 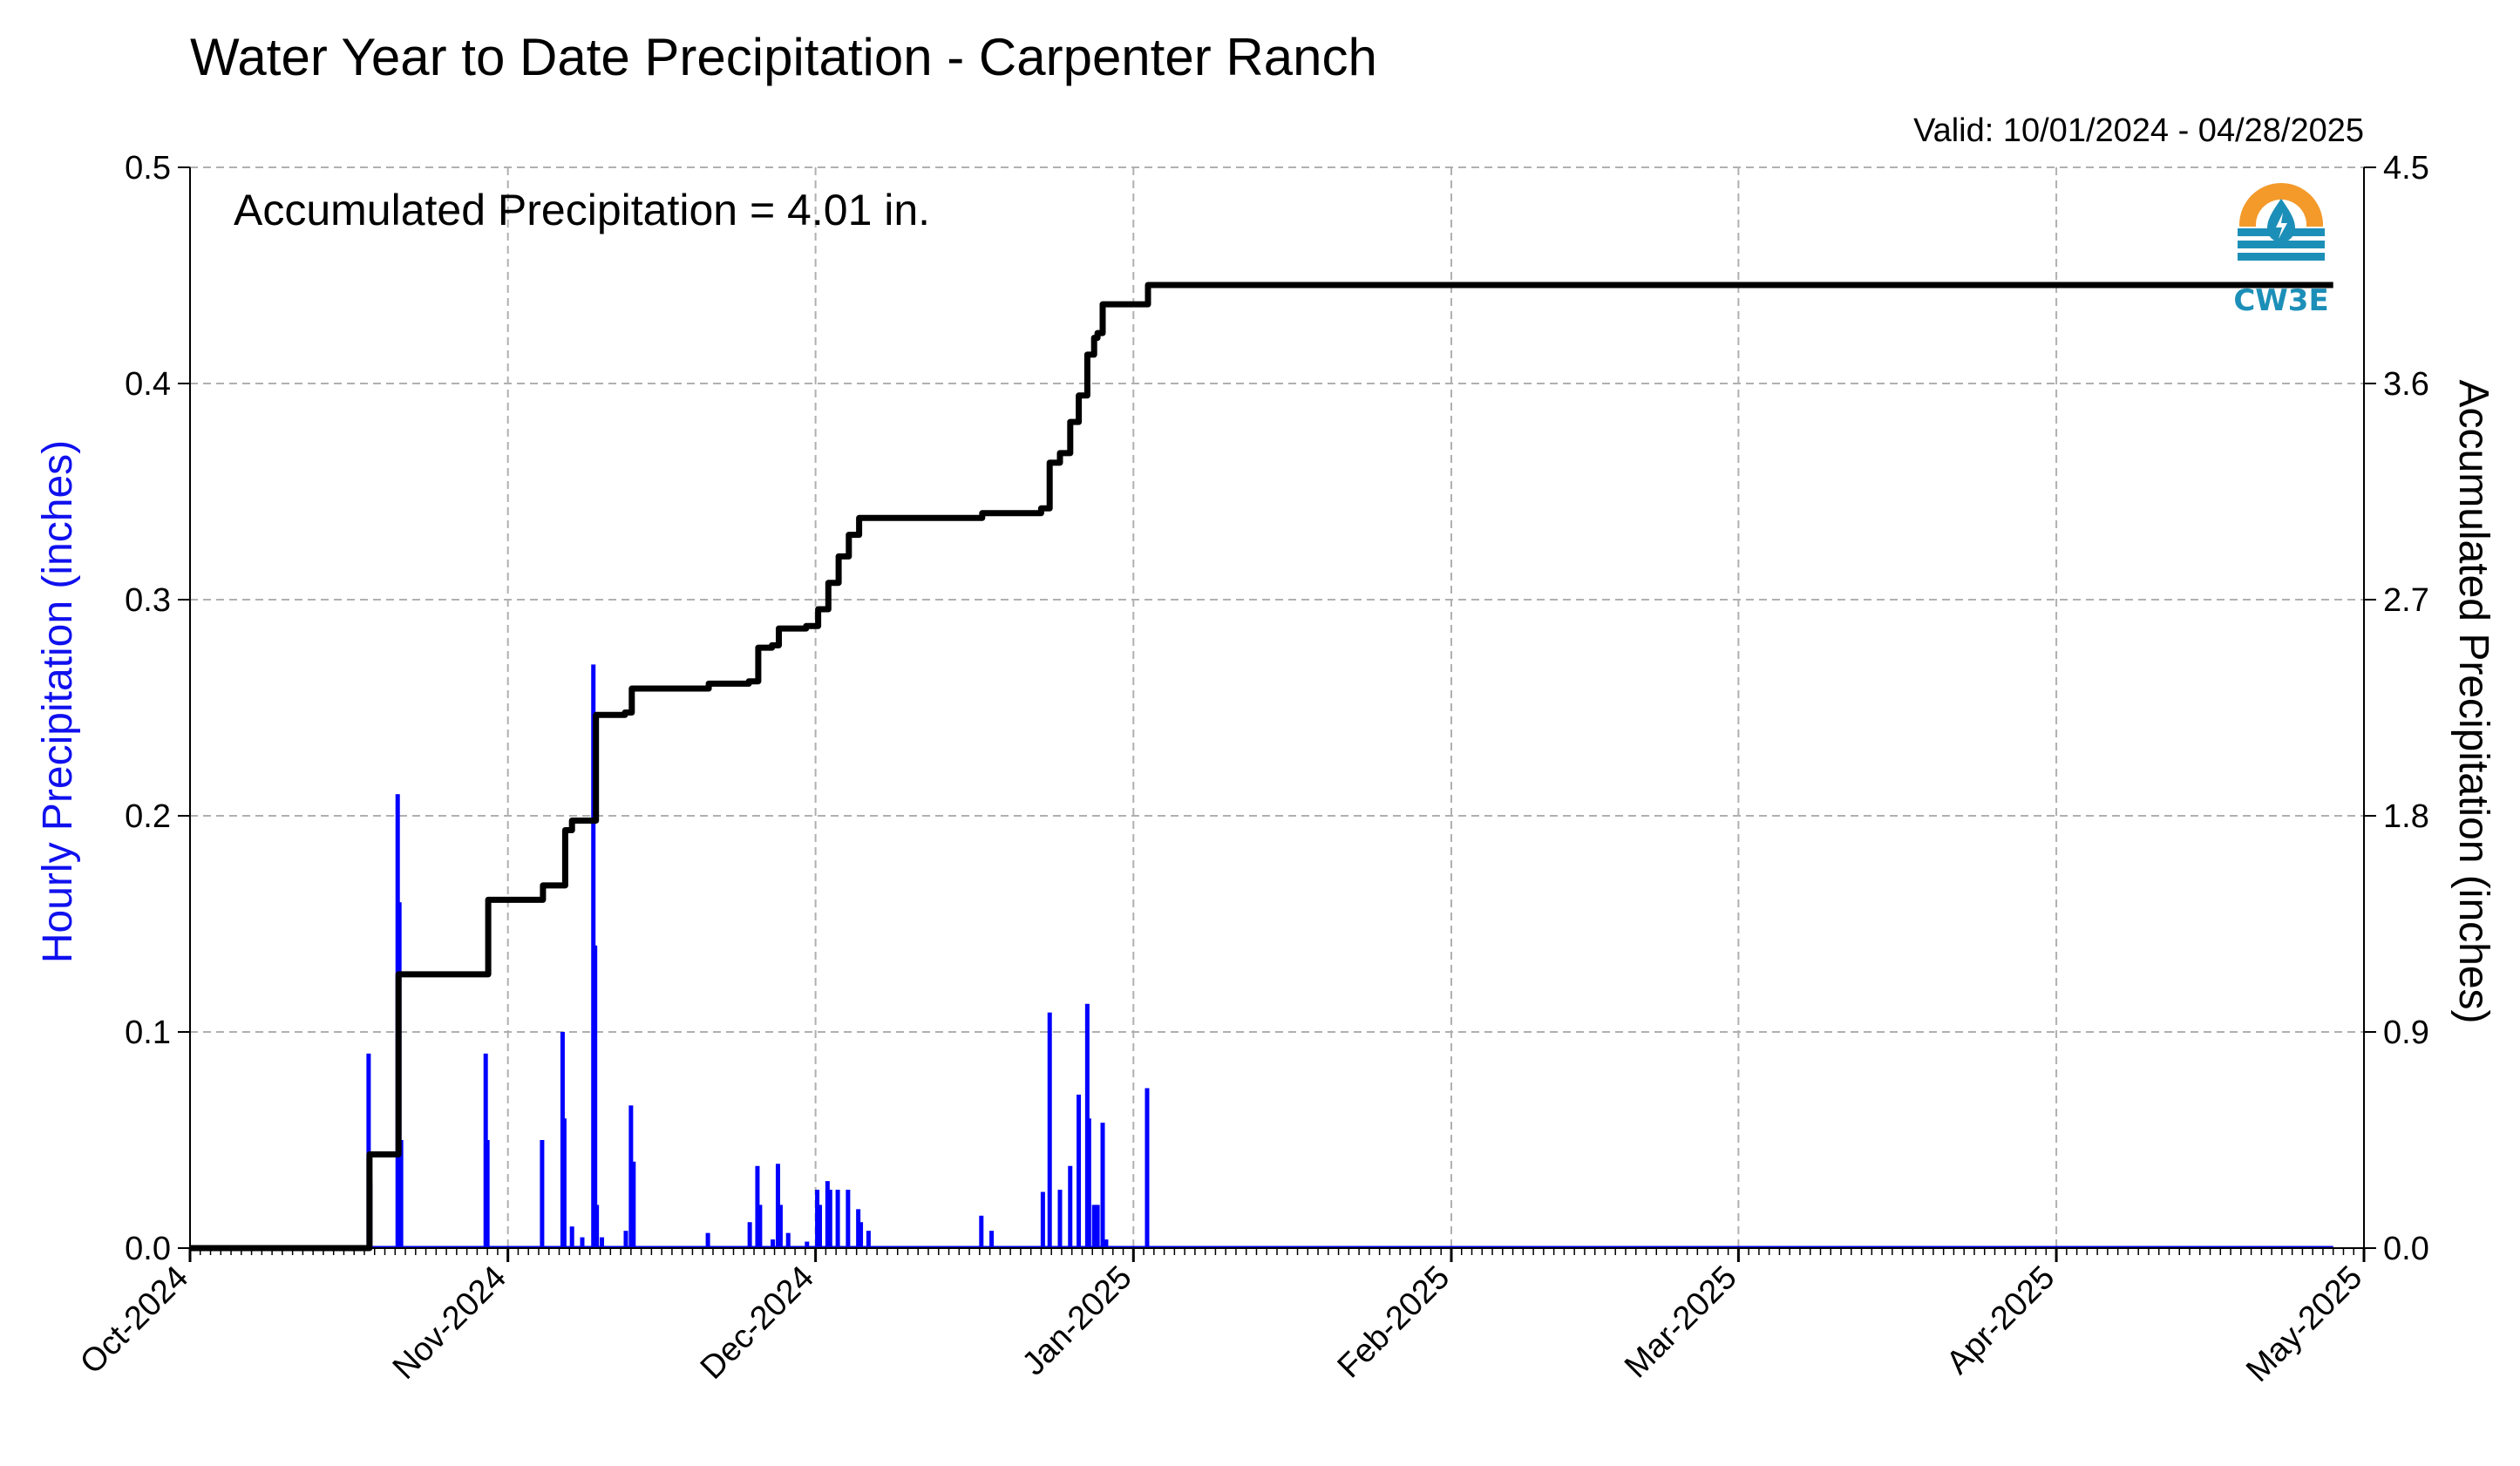 What do you see at coordinates (148, 1033) in the screenshot?
I see `left-tick-label: 0.1` at bounding box center [148, 1033].